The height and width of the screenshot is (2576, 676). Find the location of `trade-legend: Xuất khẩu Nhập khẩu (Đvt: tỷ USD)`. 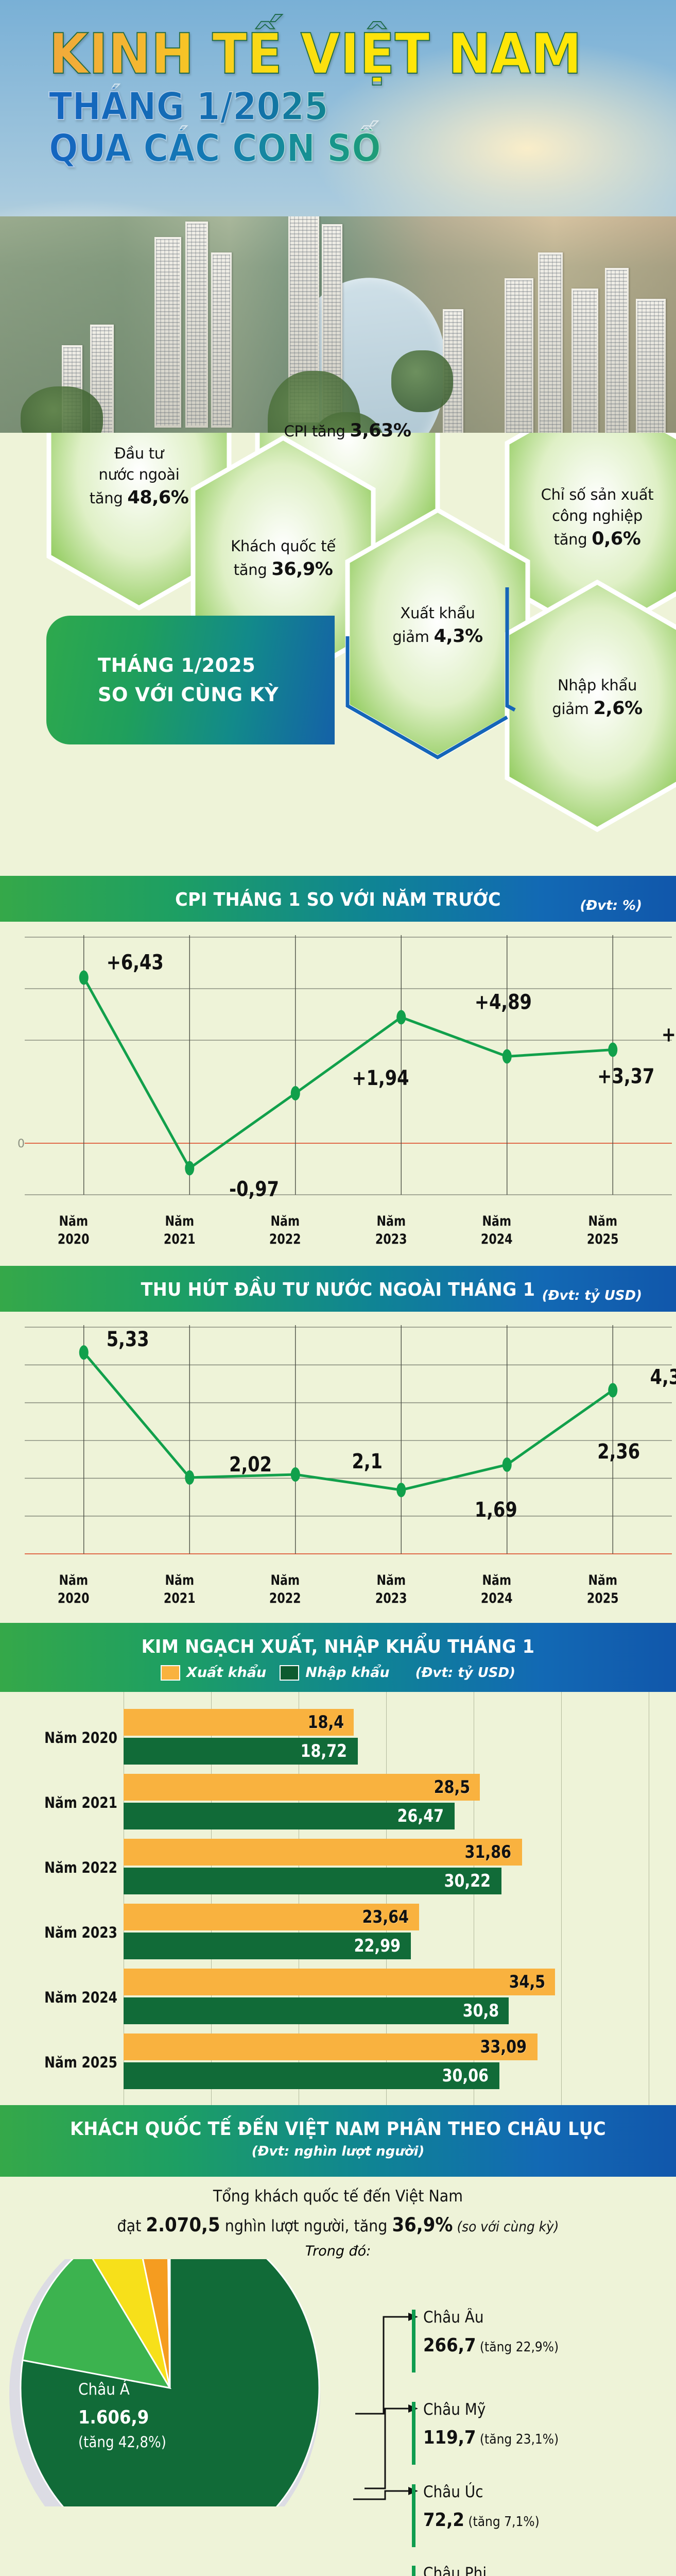

trade-legend: Xuất khẩu Nhập khẩu (Đvt: tỷ USD) is located at coordinates (338, 1673).